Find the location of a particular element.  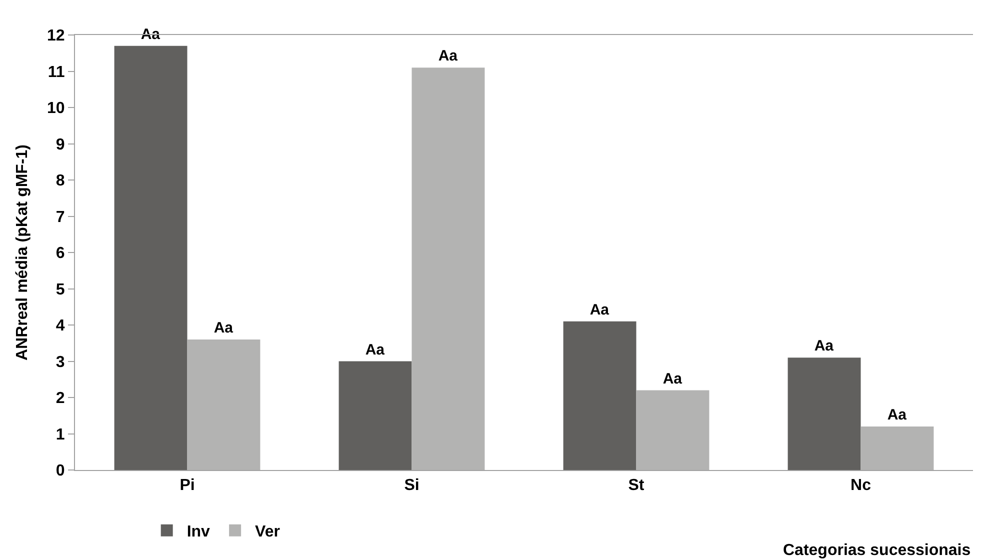

x-axis-title: Categorias sucessionais is located at coordinates (877, 550).